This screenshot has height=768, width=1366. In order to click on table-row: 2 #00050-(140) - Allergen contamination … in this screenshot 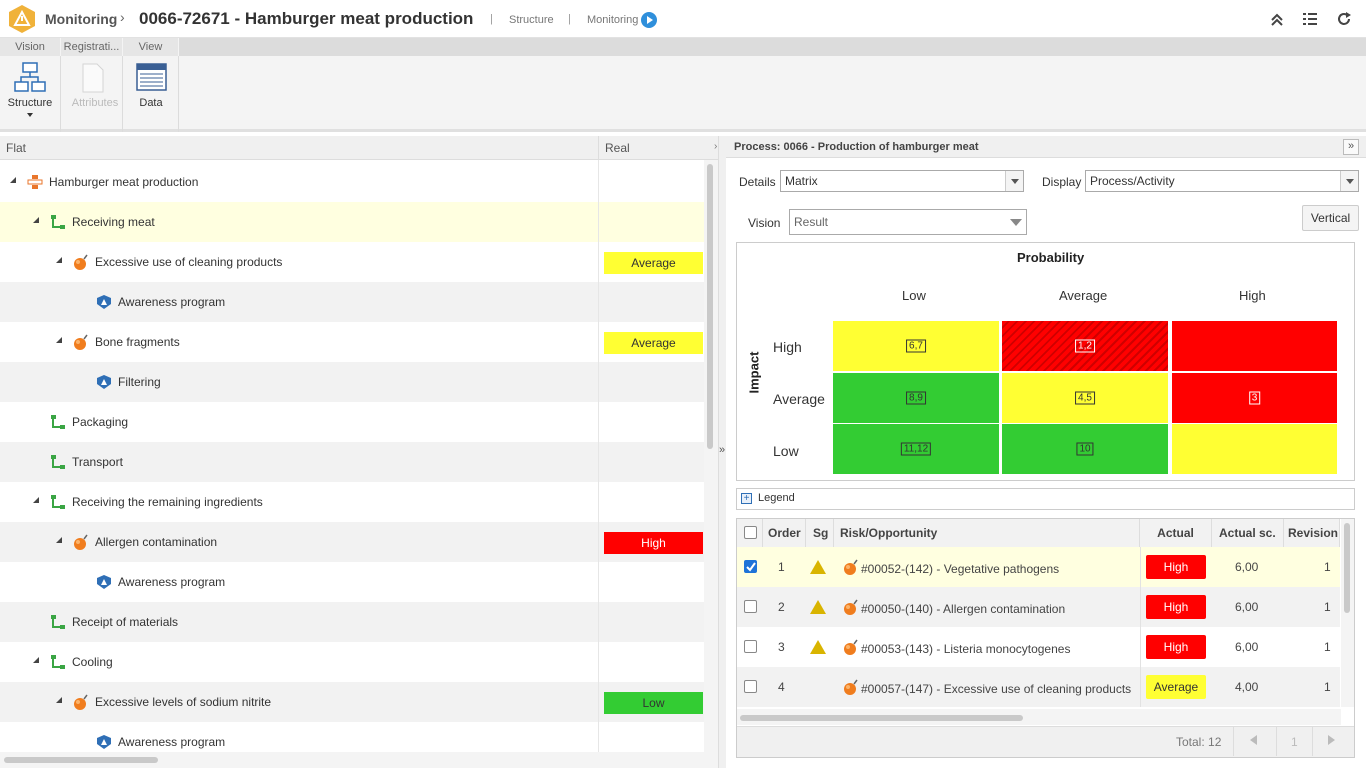, I will do `click(1038, 607)`.